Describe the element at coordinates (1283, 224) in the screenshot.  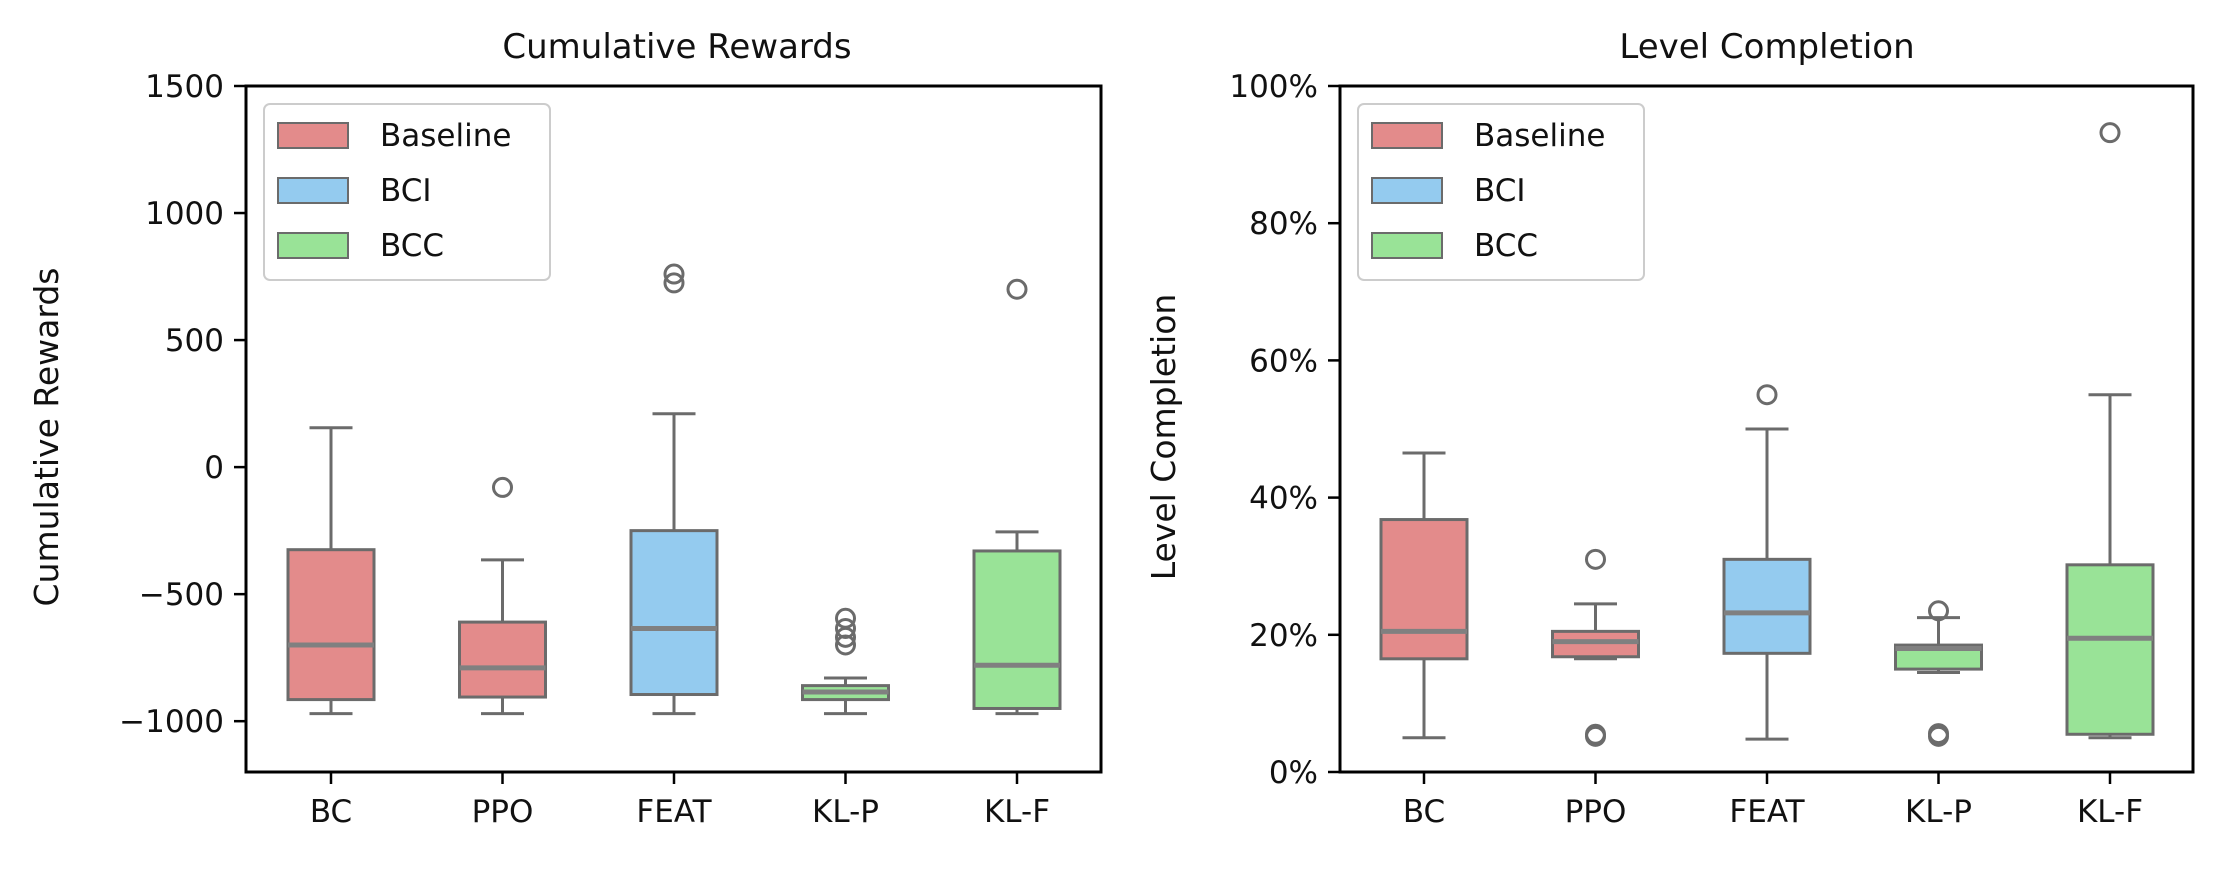
I see `y-tick-label: 80%` at that location.